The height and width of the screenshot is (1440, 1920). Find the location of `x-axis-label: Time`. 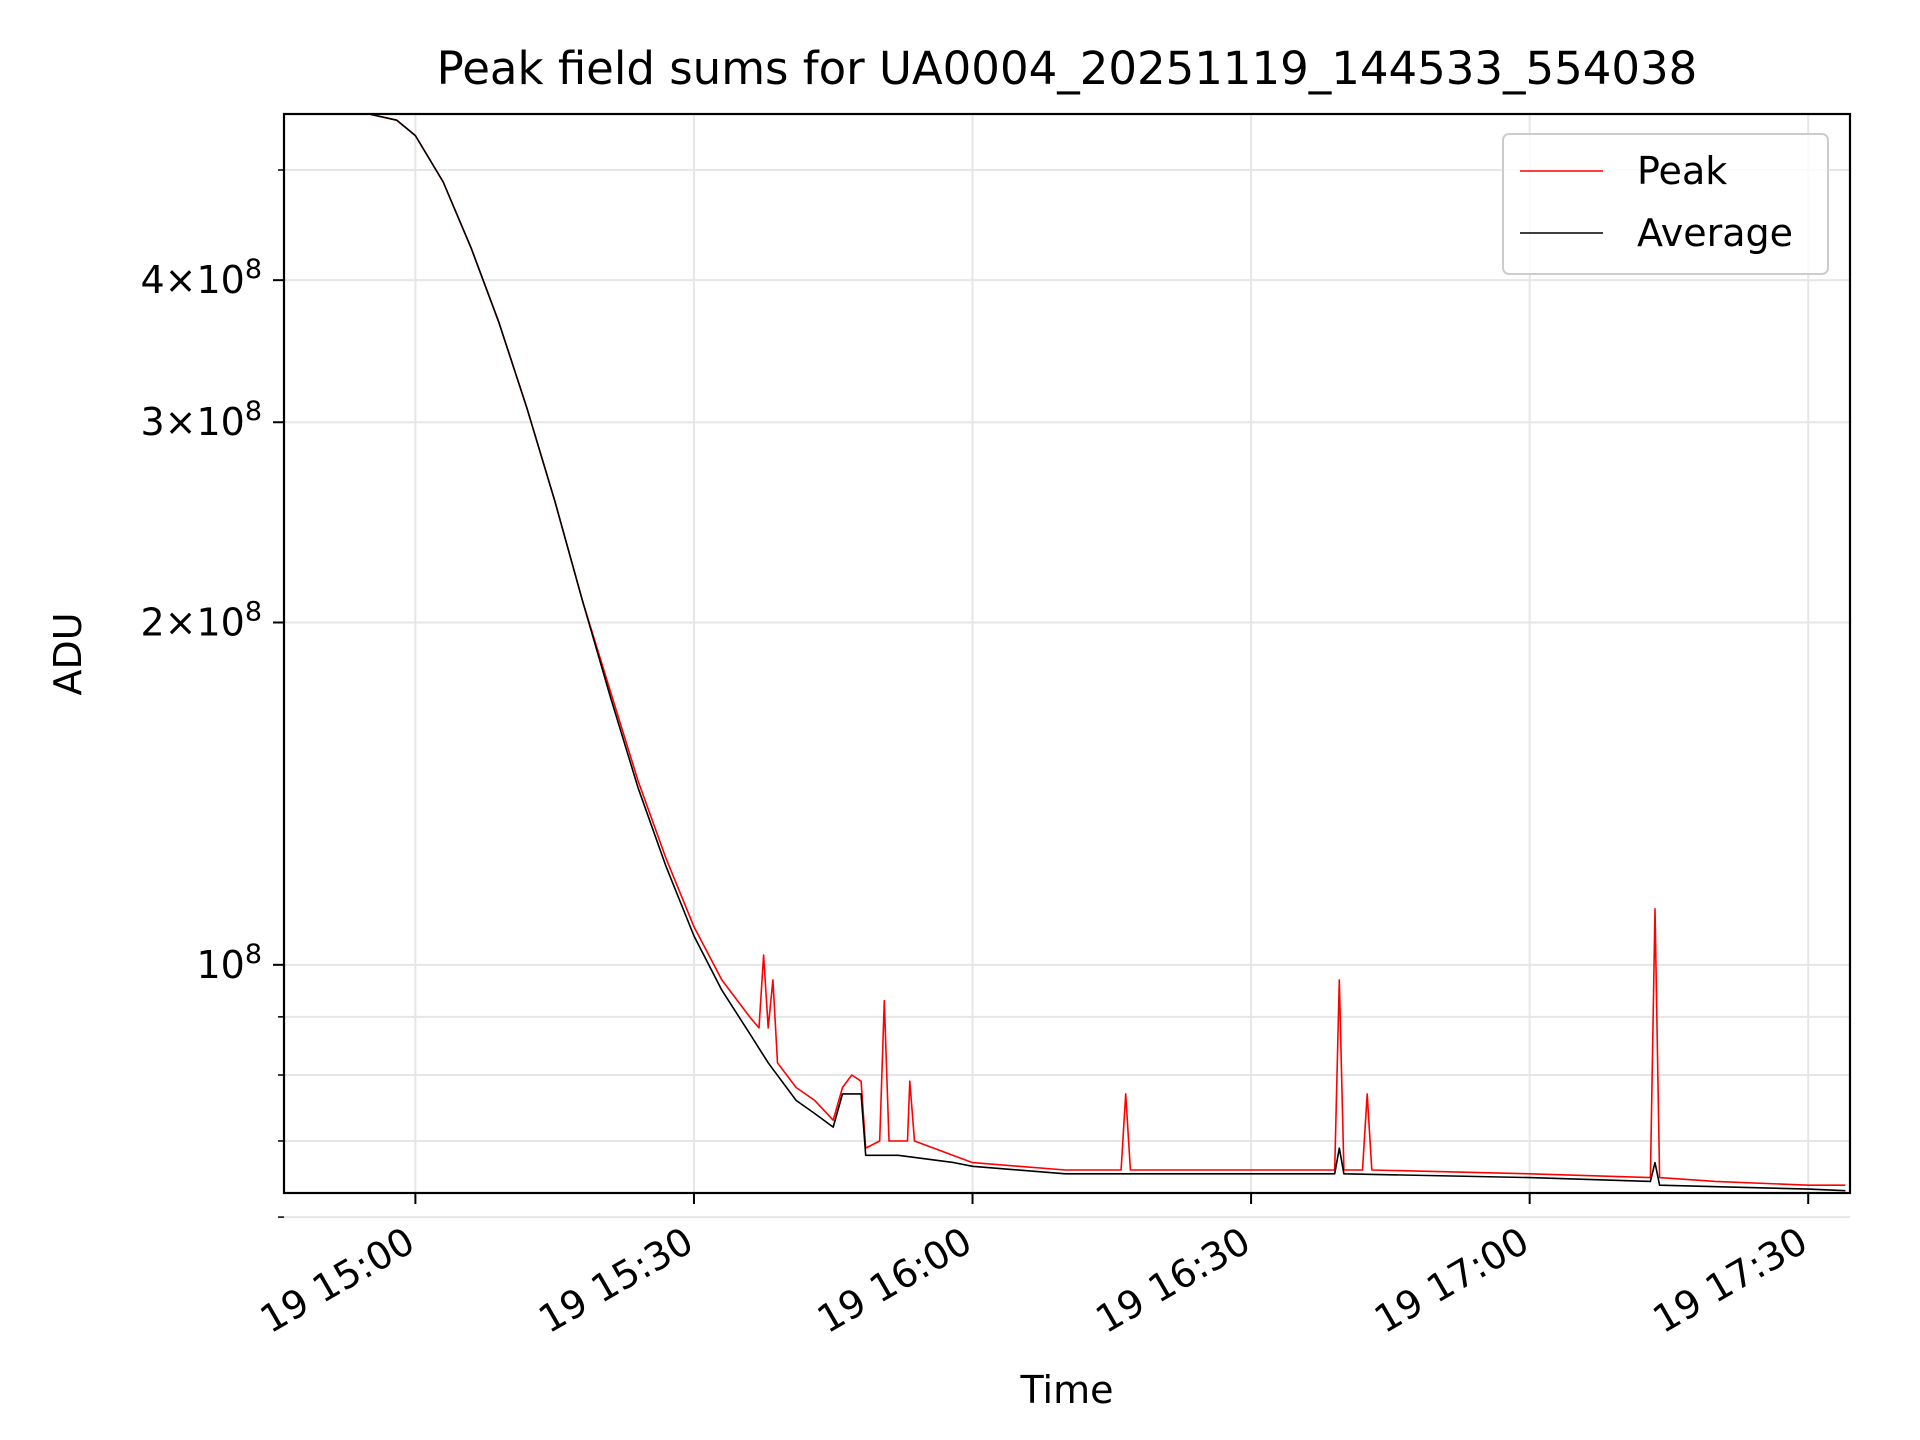

x-axis-label: Time is located at coordinates (1067, 1390).